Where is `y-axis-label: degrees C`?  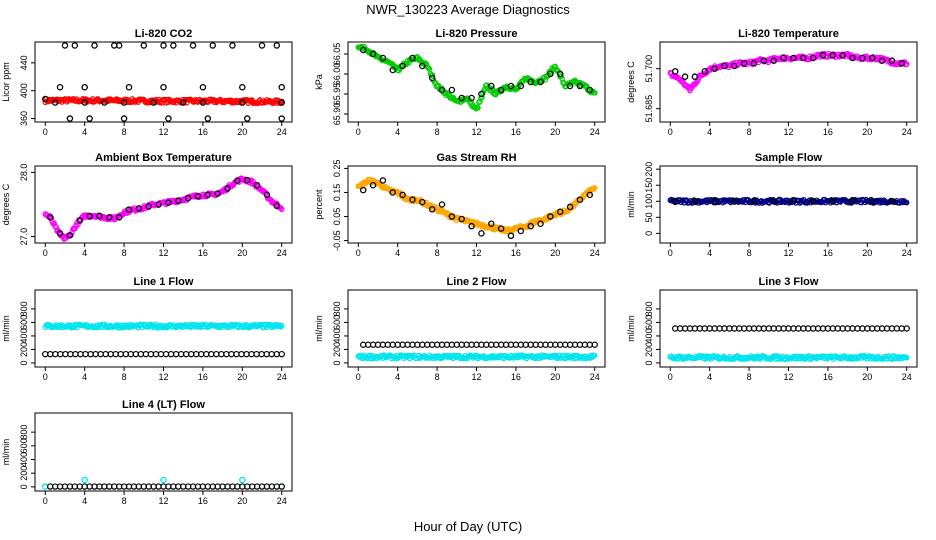 y-axis-label: degrees C is located at coordinates (6, 204).